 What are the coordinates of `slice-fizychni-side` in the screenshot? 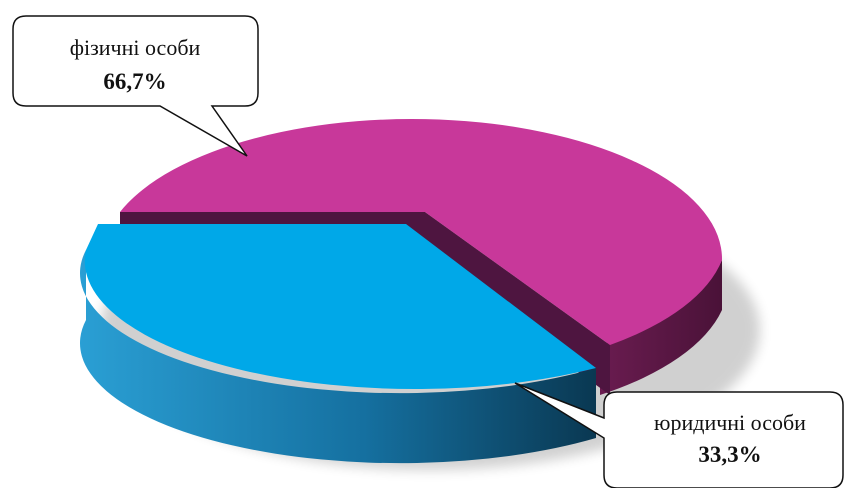 It's located at (661, 327).